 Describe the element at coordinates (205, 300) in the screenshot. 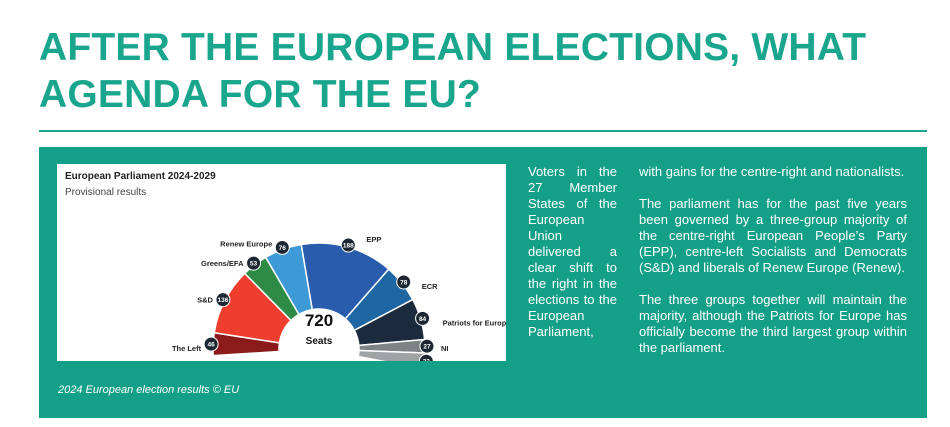

I see `group-label-s-d: S&D` at that location.